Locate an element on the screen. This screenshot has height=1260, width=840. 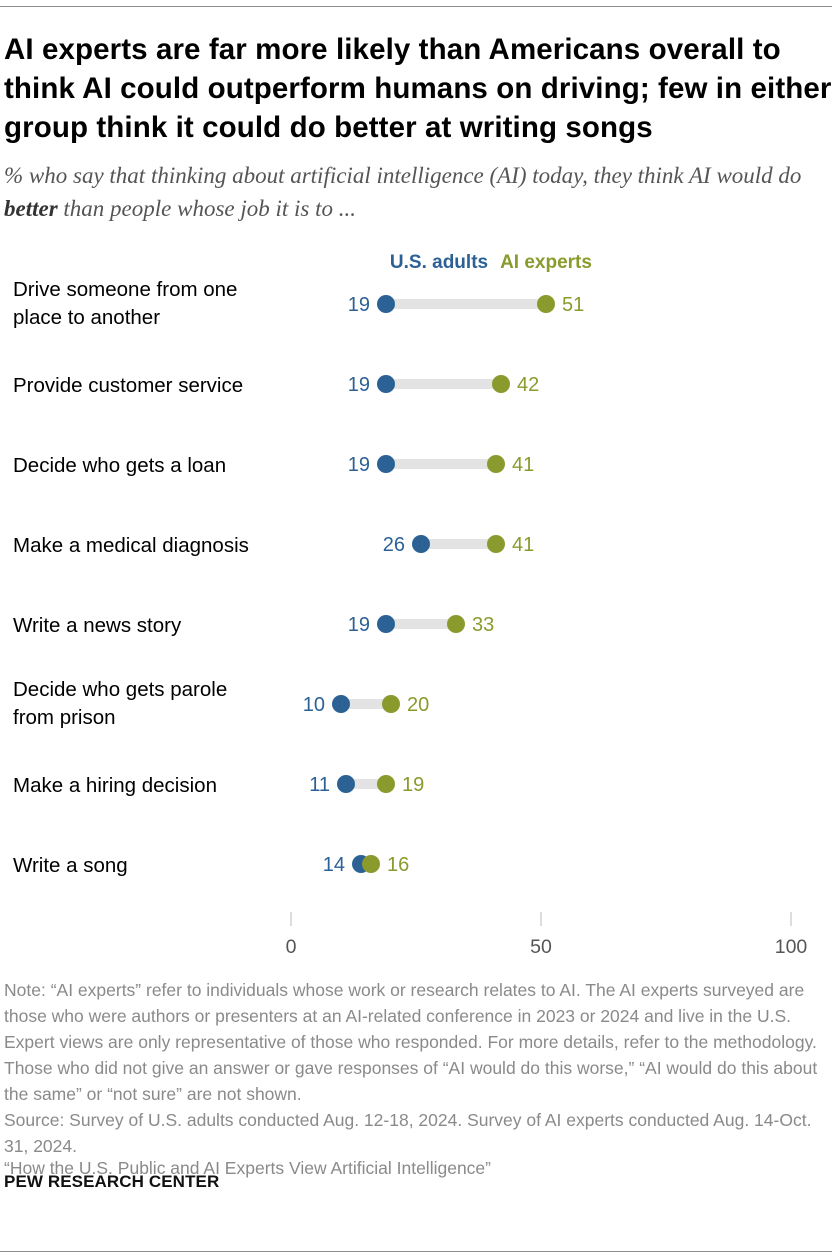
value-label-ai-experts: 20 is located at coordinates (418, 705).